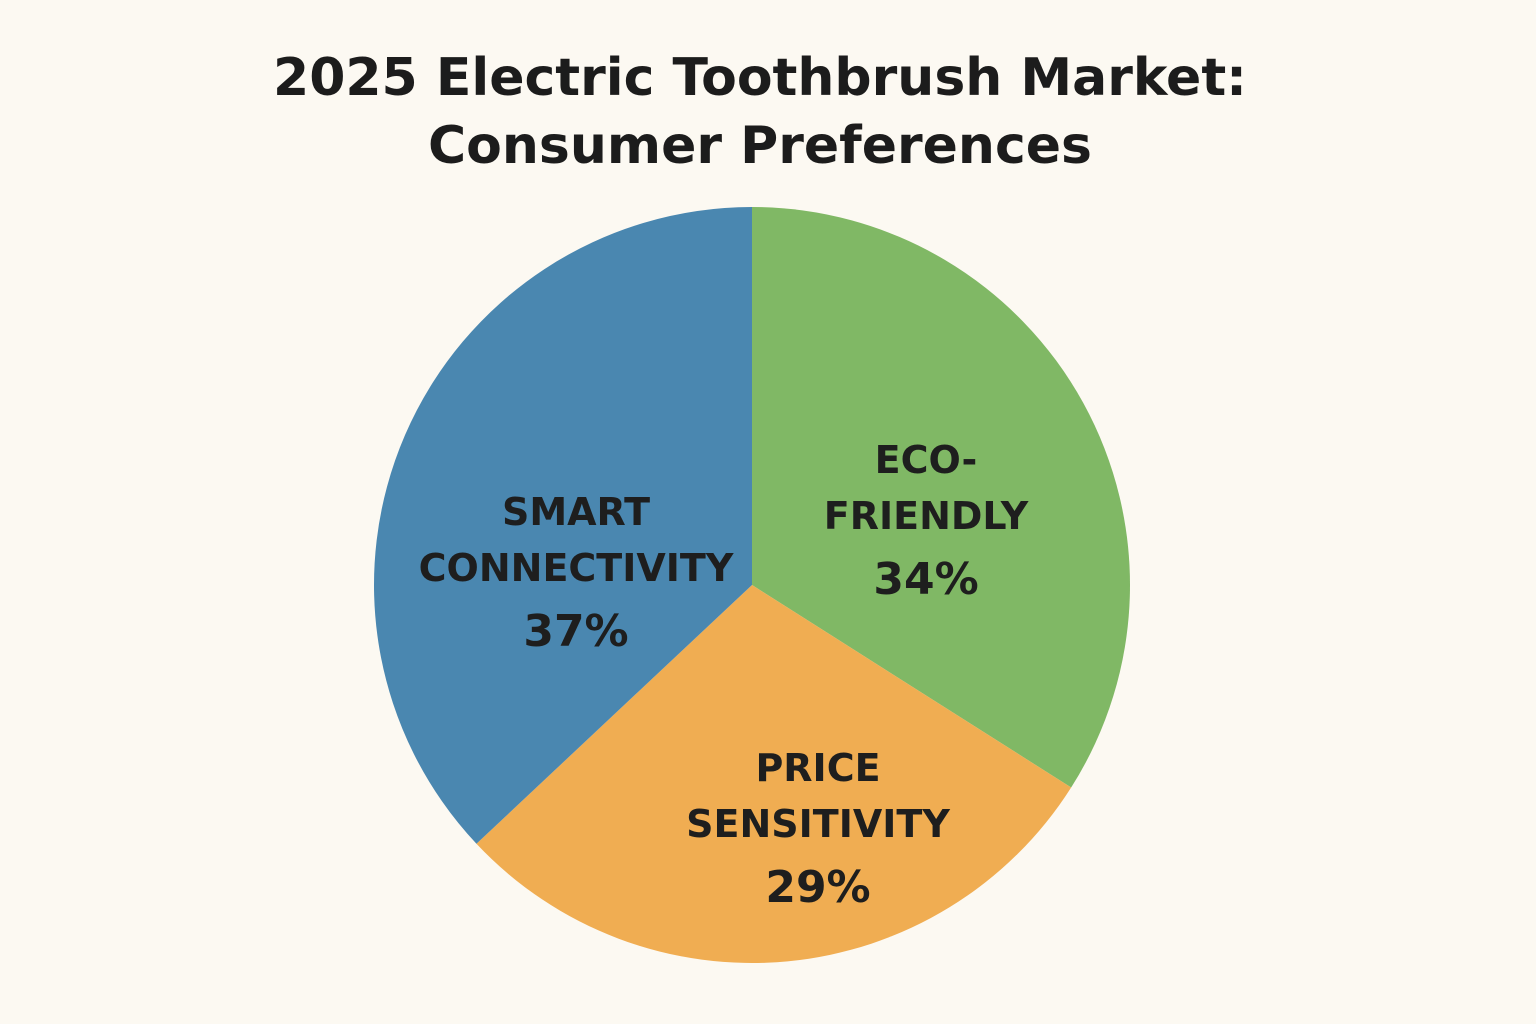 This screenshot has width=1536, height=1024. Describe the element at coordinates (818, 796) in the screenshot. I see `slice-label-text: PRICE SENSITIVITY` at that location.